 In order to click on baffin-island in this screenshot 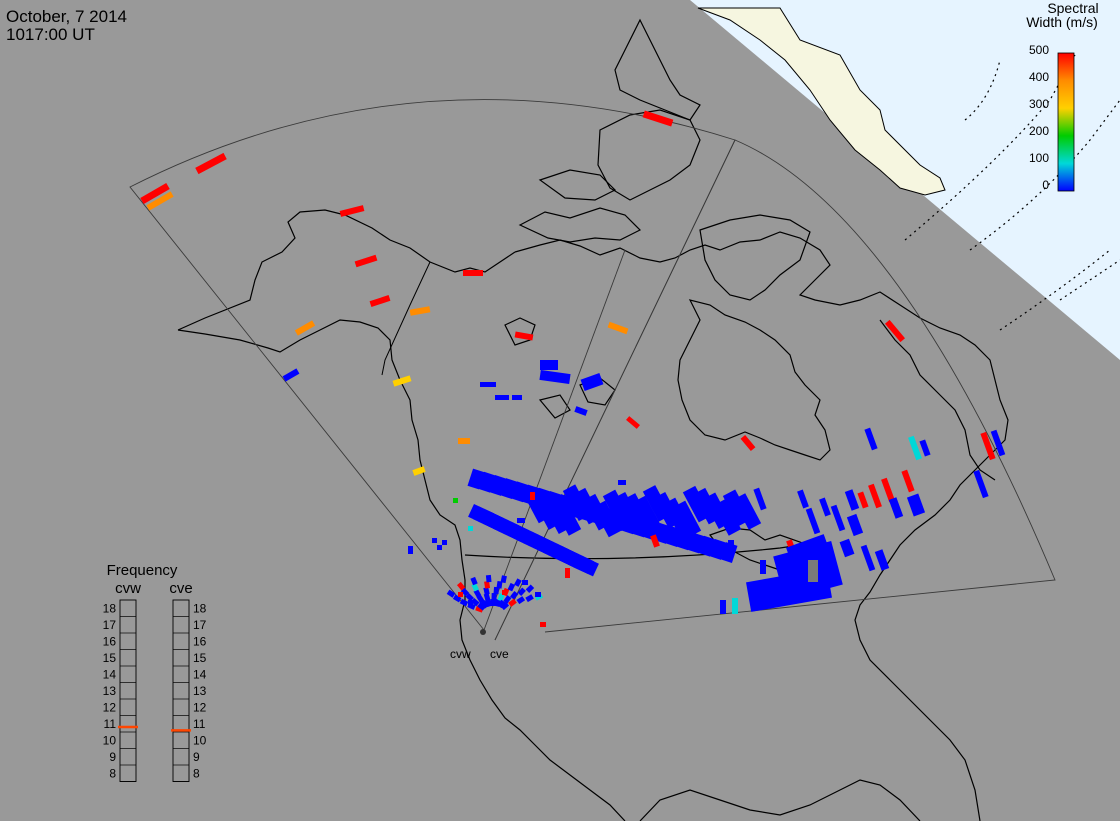, I will do `click(755, 257)`.